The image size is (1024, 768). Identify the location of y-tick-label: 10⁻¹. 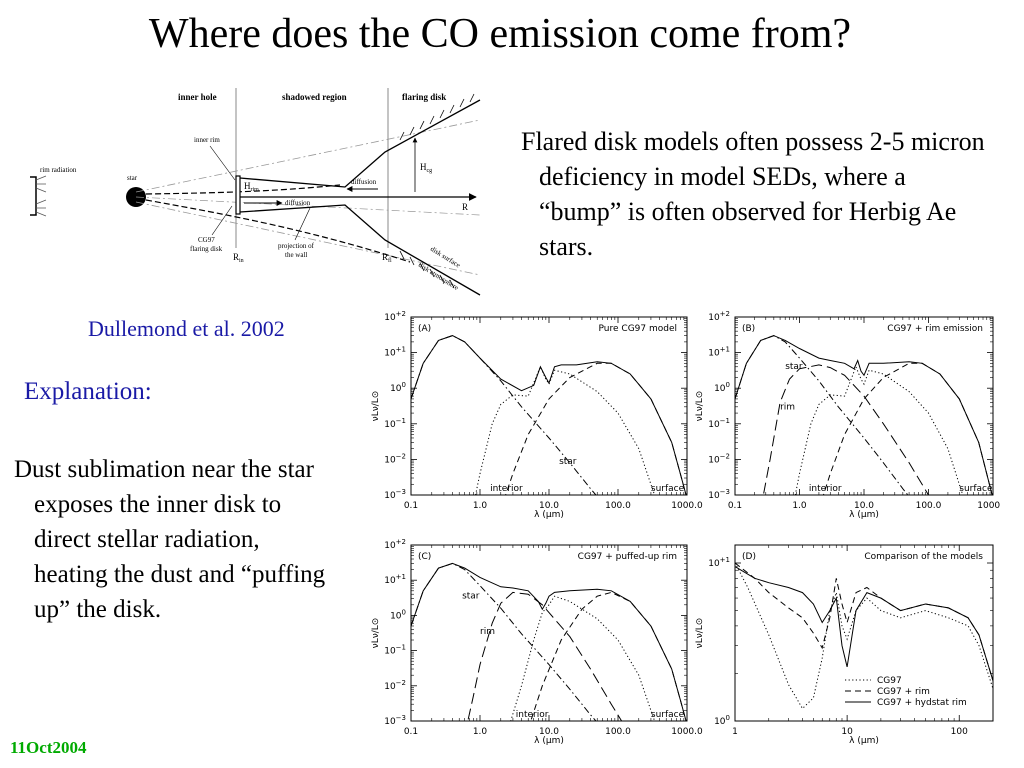
(395, 423).